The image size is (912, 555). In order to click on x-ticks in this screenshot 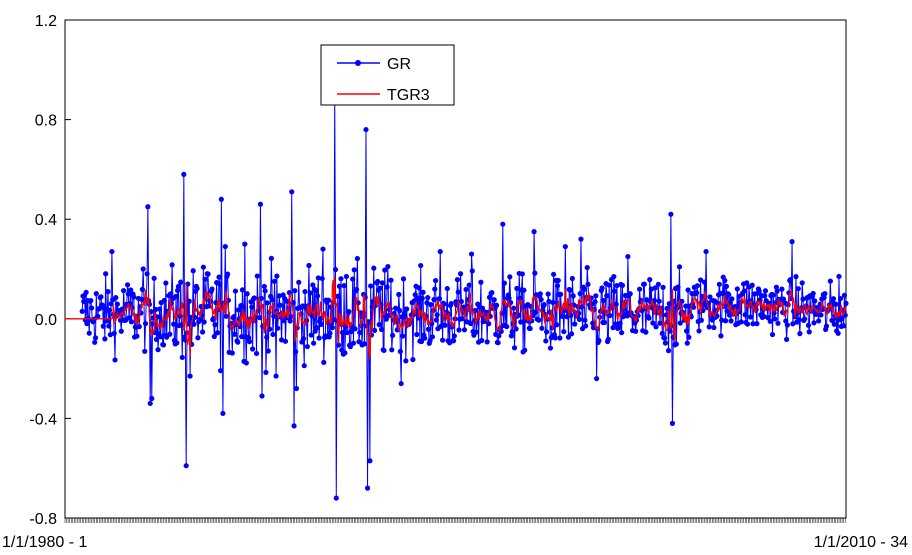, I will do `click(455, 520)`.